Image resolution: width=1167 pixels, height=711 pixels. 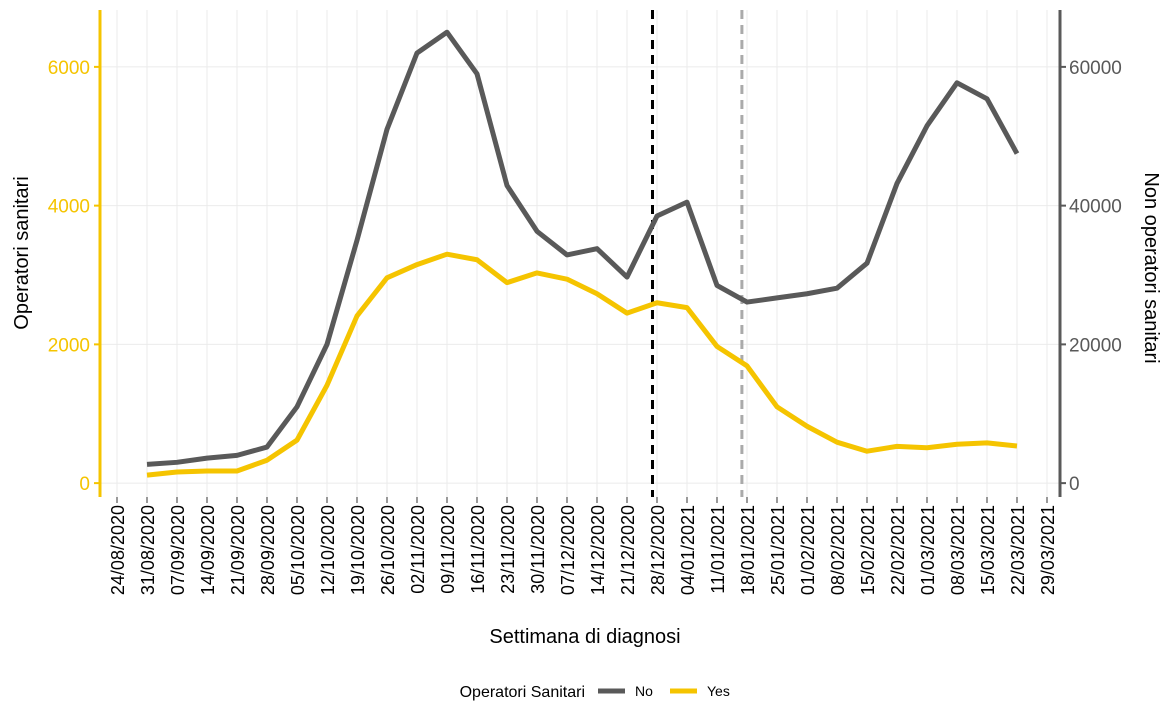 What do you see at coordinates (298, 550) in the screenshot?
I see `x-tick-label: 05/10/2020` at bounding box center [298, 550].